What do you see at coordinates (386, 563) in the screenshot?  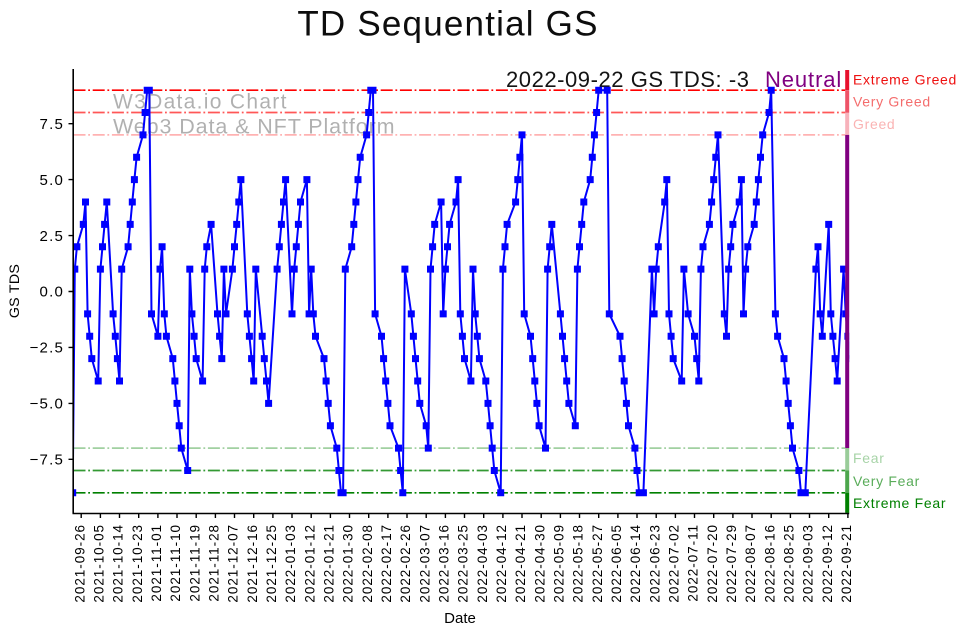 I see `svg-text: 2022-02-17` at bounding box center [386, 563].